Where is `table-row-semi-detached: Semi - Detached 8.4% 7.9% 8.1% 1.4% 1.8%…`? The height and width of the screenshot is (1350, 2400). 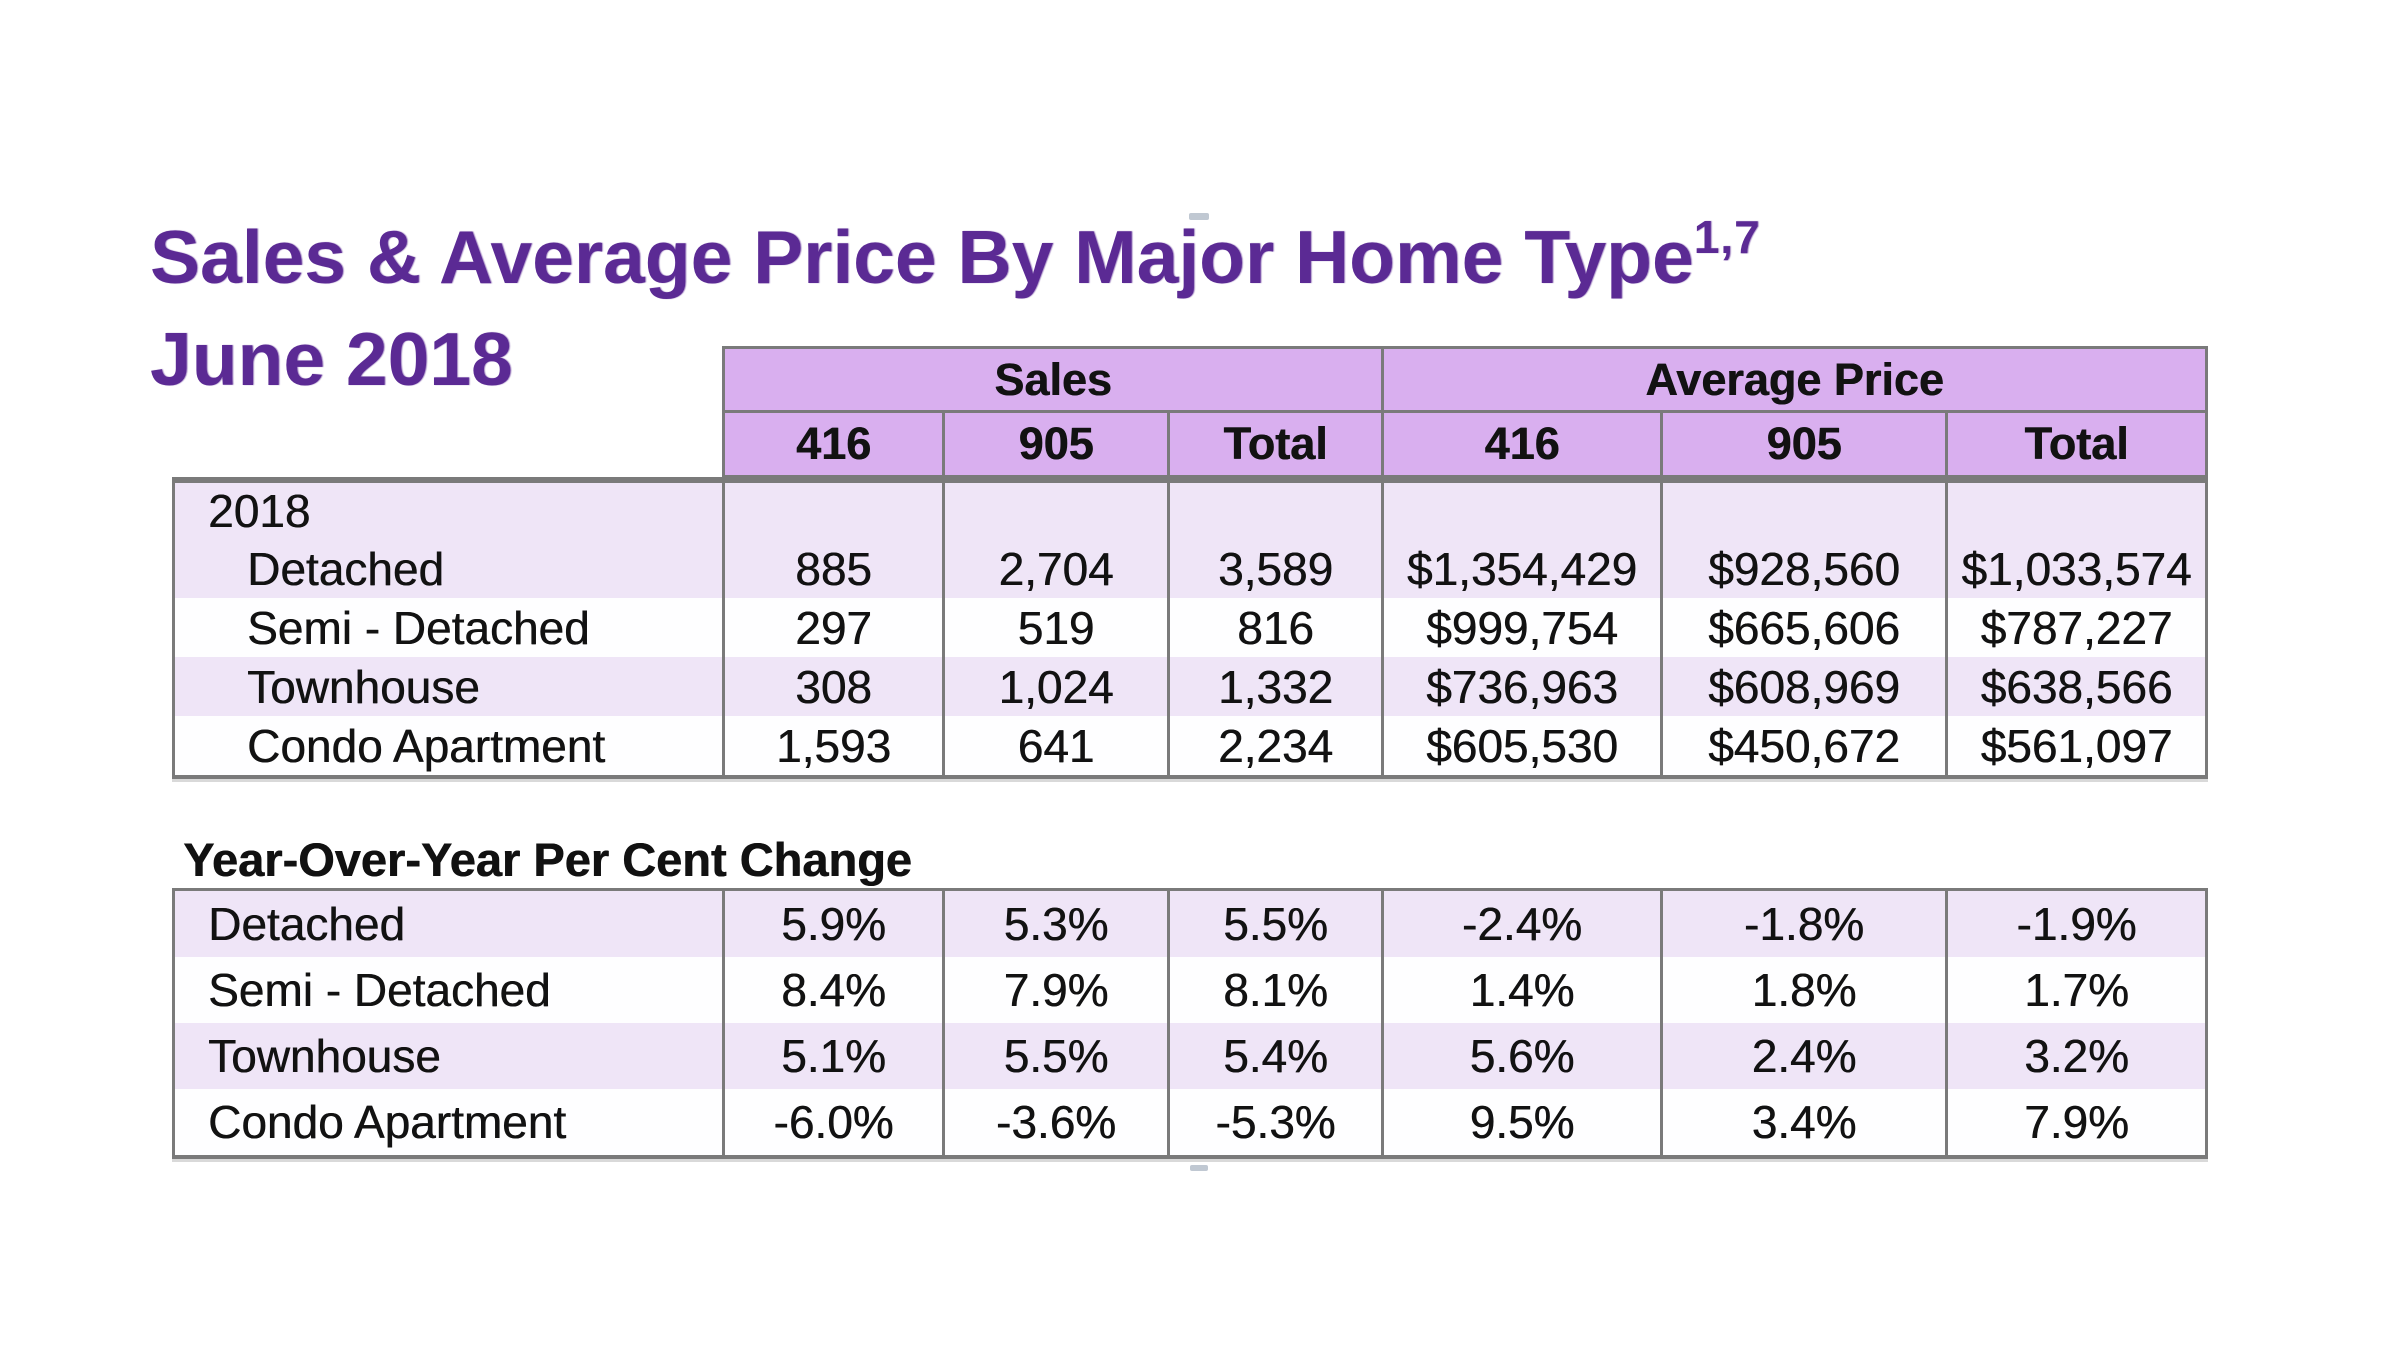 table-row-semi-detached: Semi - Detached 8.4% 7.9% 8.1% 1.4% 1.8%… is located at coordinates (1190, 990).